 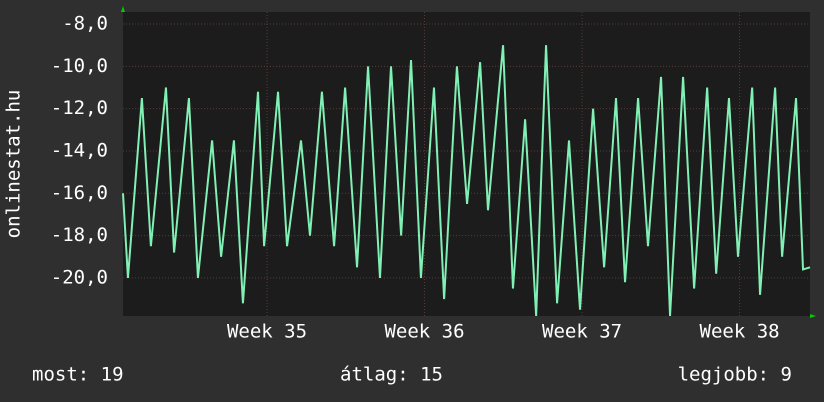 What do you see at coordinates (267, 332) in the screenshot?
I see `x-tick-label: Week 35` at bounding box center [267, 332].